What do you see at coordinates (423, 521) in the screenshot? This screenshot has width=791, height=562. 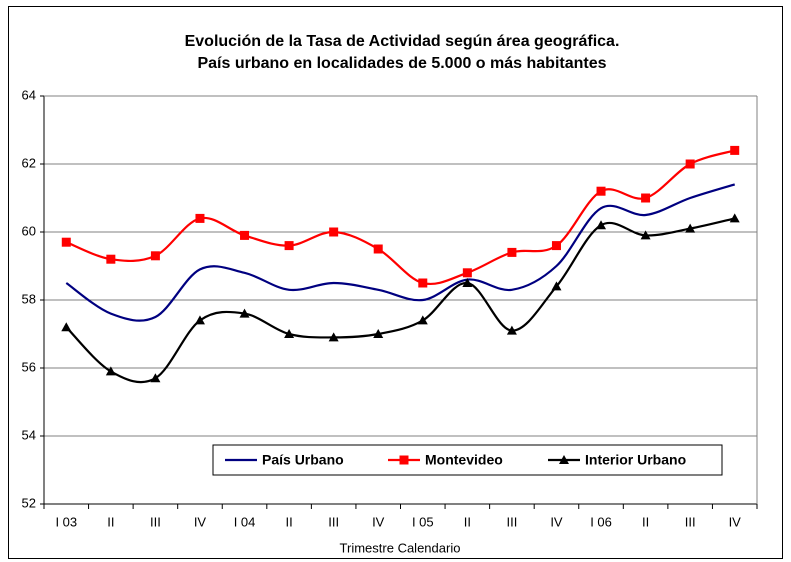 I see `x-tick-label: I 05` at bounding box center [423, 521].